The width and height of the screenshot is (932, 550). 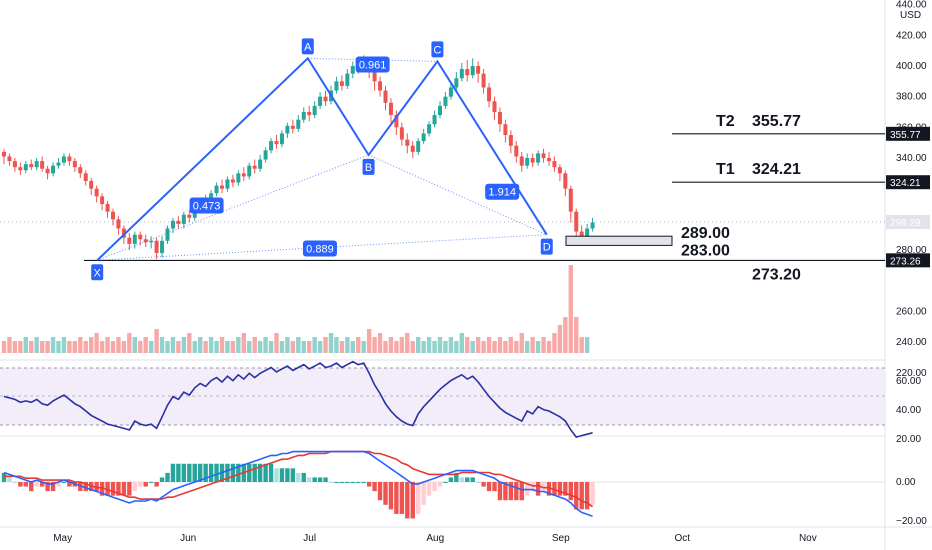 I want to click on x-tick-label: Sep, so click(x=561, y=538).